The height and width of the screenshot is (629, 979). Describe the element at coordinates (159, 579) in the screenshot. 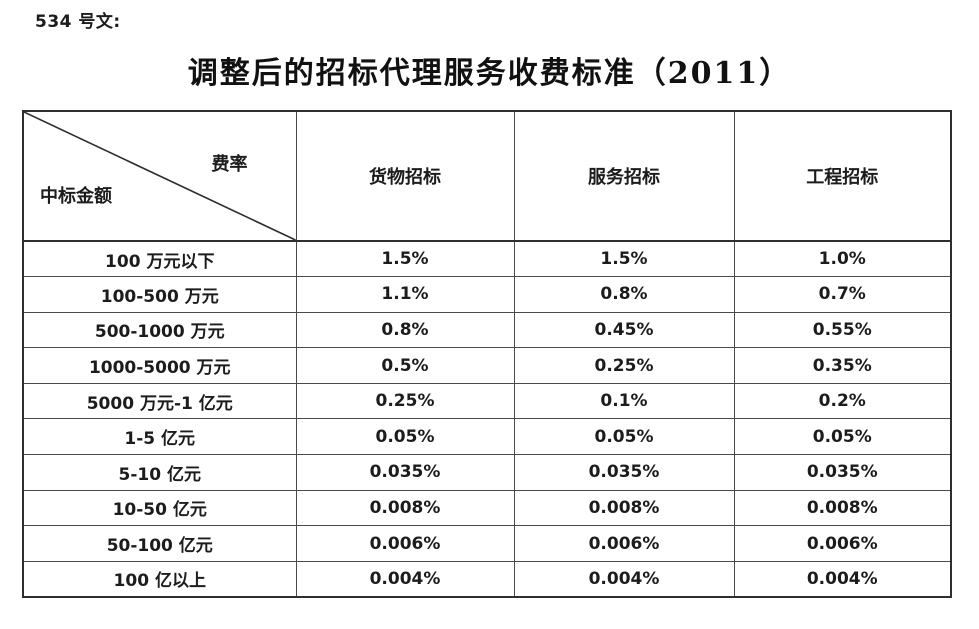

I see `row-label: 100 亿以上` at that location.